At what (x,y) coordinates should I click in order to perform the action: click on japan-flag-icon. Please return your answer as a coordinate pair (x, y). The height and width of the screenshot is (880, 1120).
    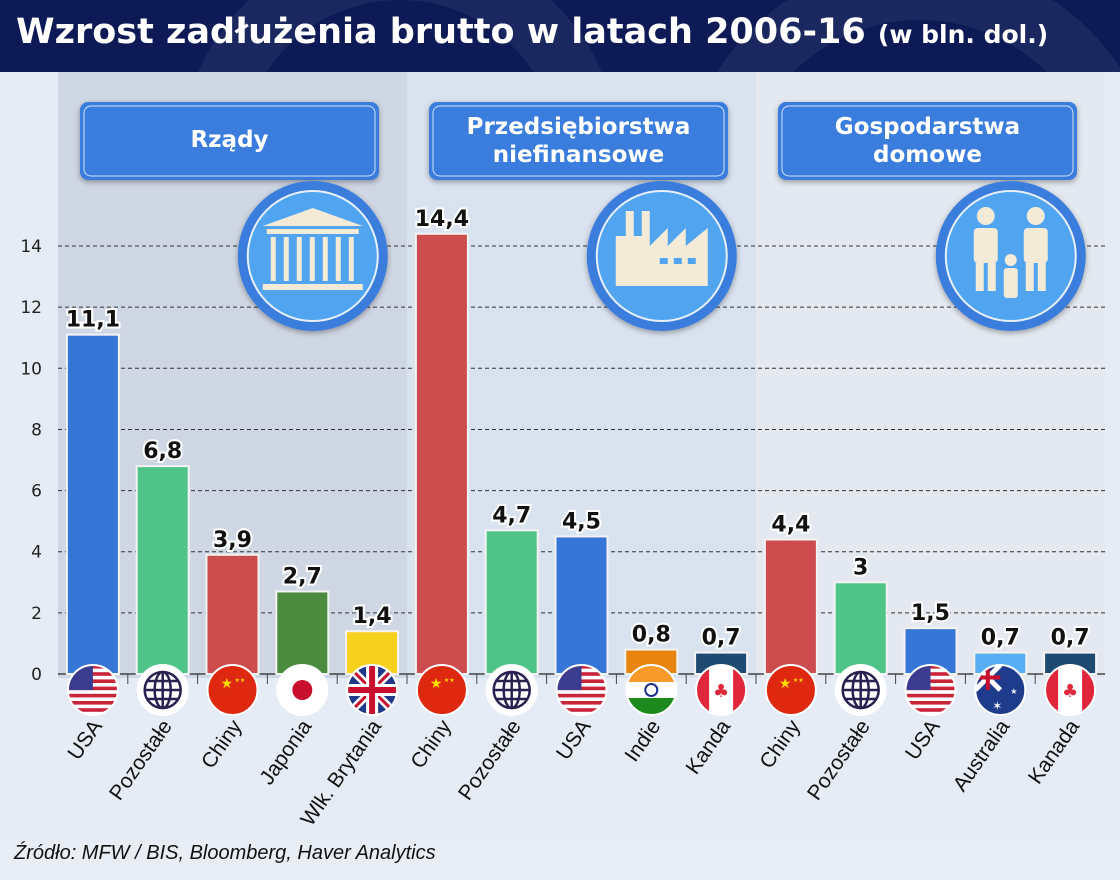
    Looking at the image, I should click on (302, 690).